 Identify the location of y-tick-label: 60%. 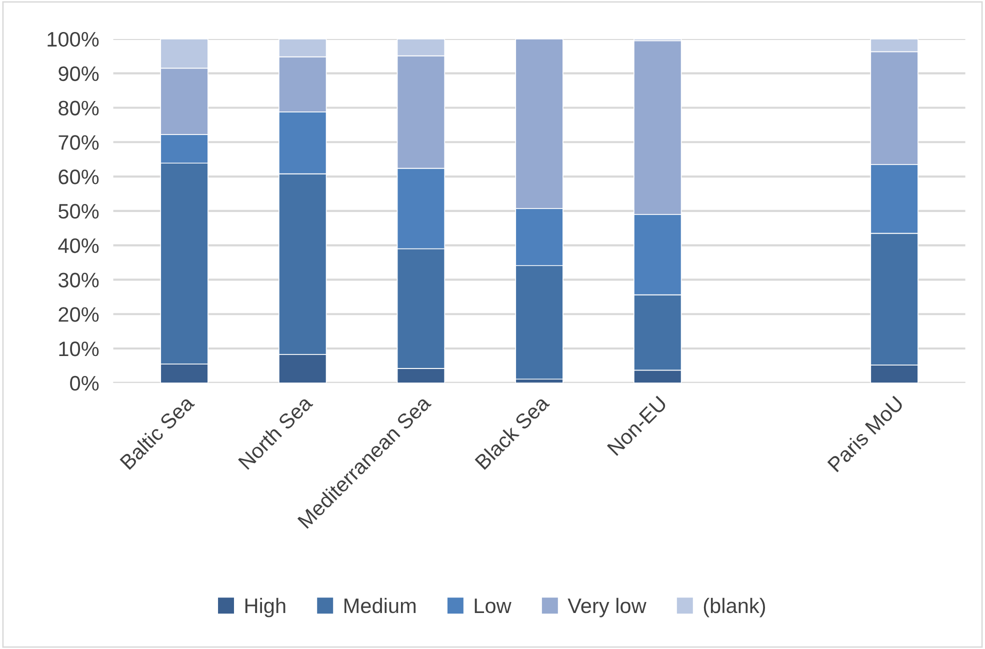
(78, 177).